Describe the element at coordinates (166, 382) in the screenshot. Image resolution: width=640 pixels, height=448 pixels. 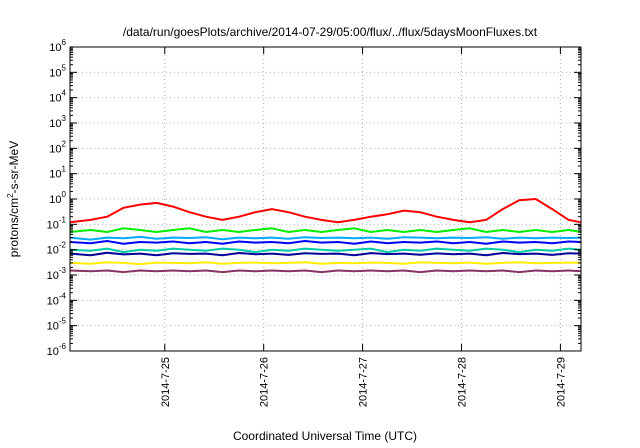
I see `x-tick-label: 2014-7-25` at that location.